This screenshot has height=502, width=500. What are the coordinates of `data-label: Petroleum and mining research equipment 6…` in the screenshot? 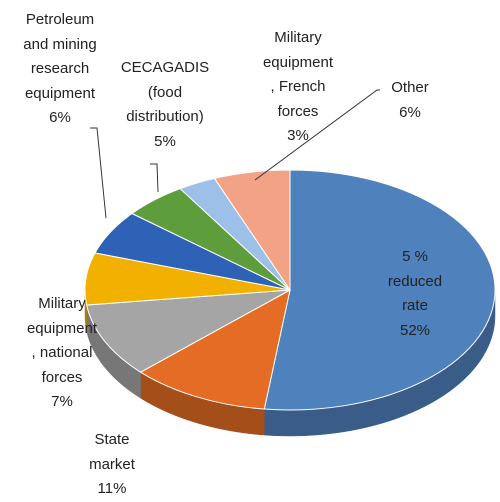 It's located at (60, 69).